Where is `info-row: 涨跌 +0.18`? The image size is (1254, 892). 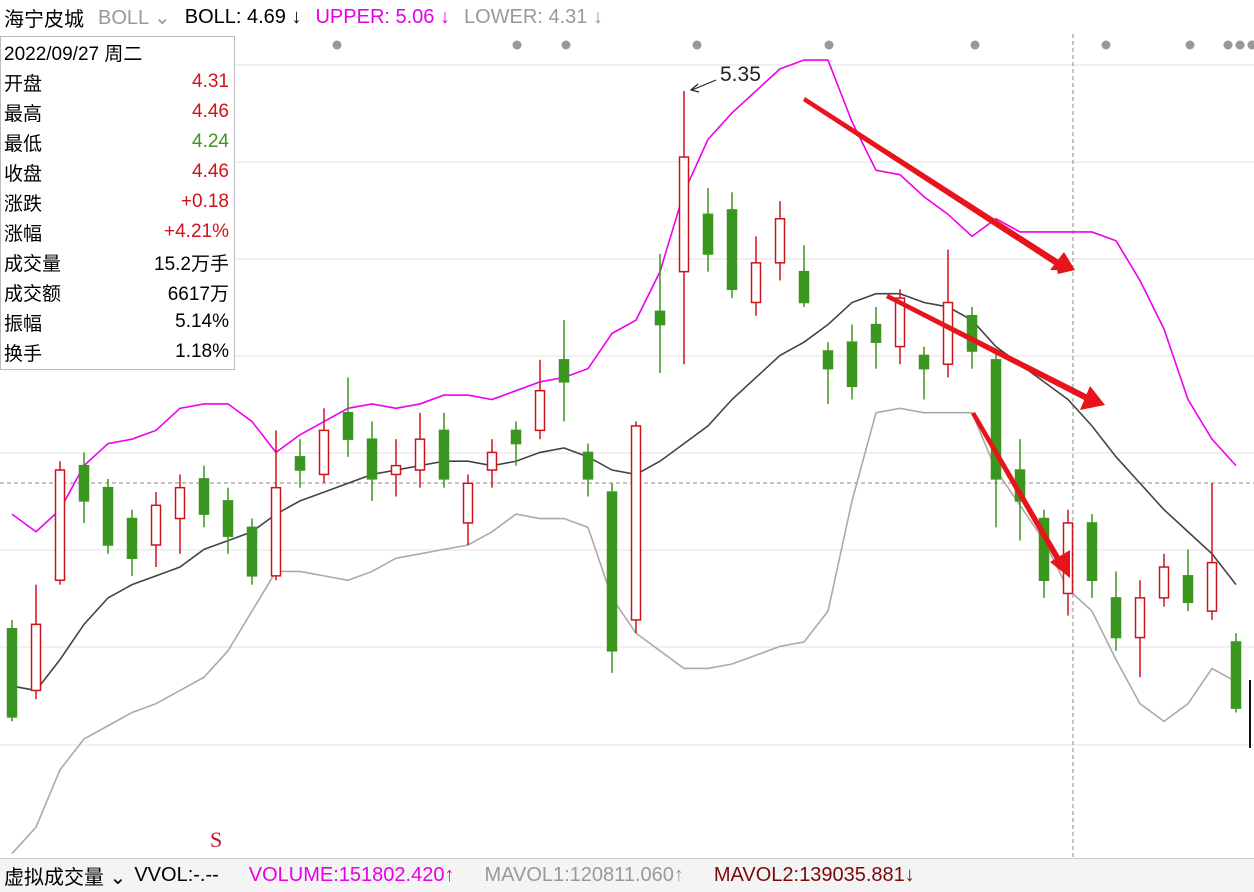 info-row: 涨跌 +0.18 is located at coordinates (117, 202).